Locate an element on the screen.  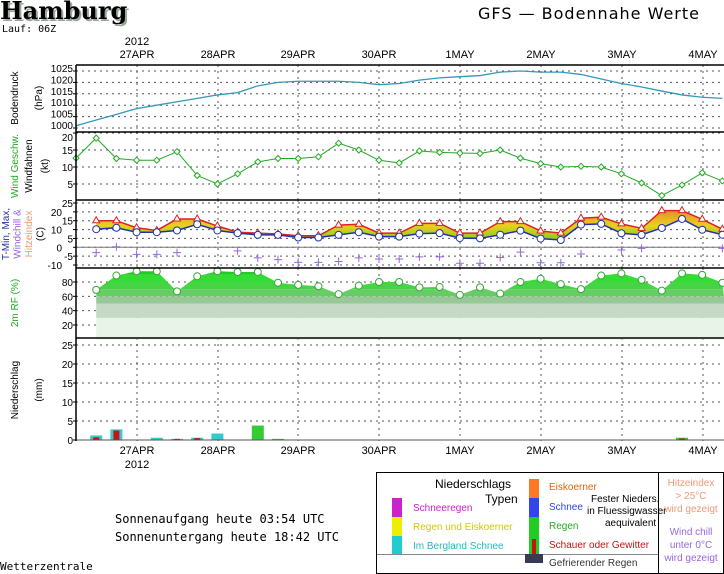
date-label-bottom: 1MAY is located at coordinates (460, 451).